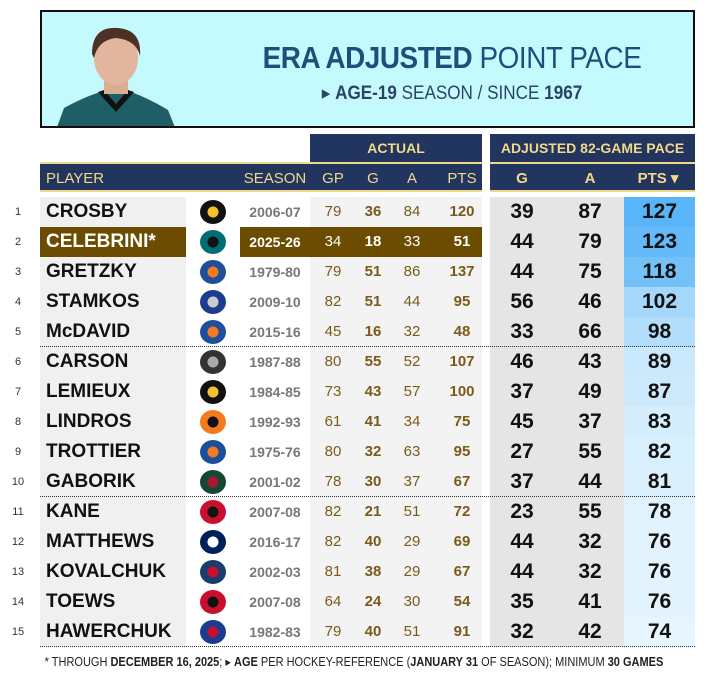  I want to click on goals: 43, so click(373, 391).